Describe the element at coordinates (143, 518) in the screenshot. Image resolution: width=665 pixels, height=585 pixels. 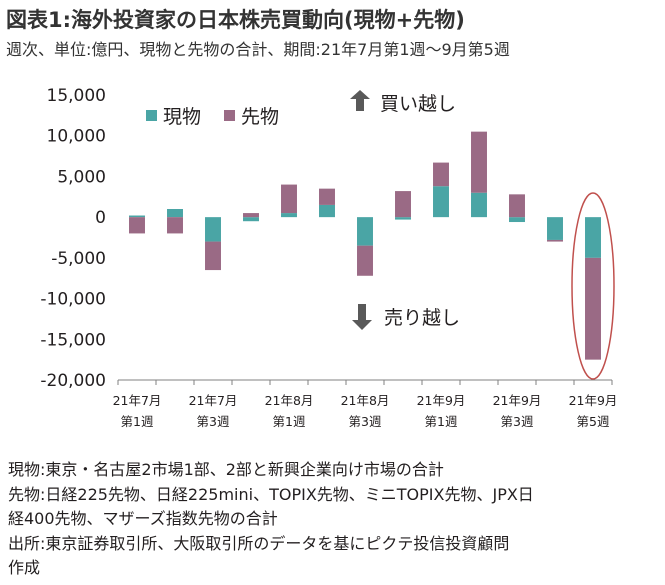
I see `note-line: 経400先物、マザーズ指数先物の合計` at that location.